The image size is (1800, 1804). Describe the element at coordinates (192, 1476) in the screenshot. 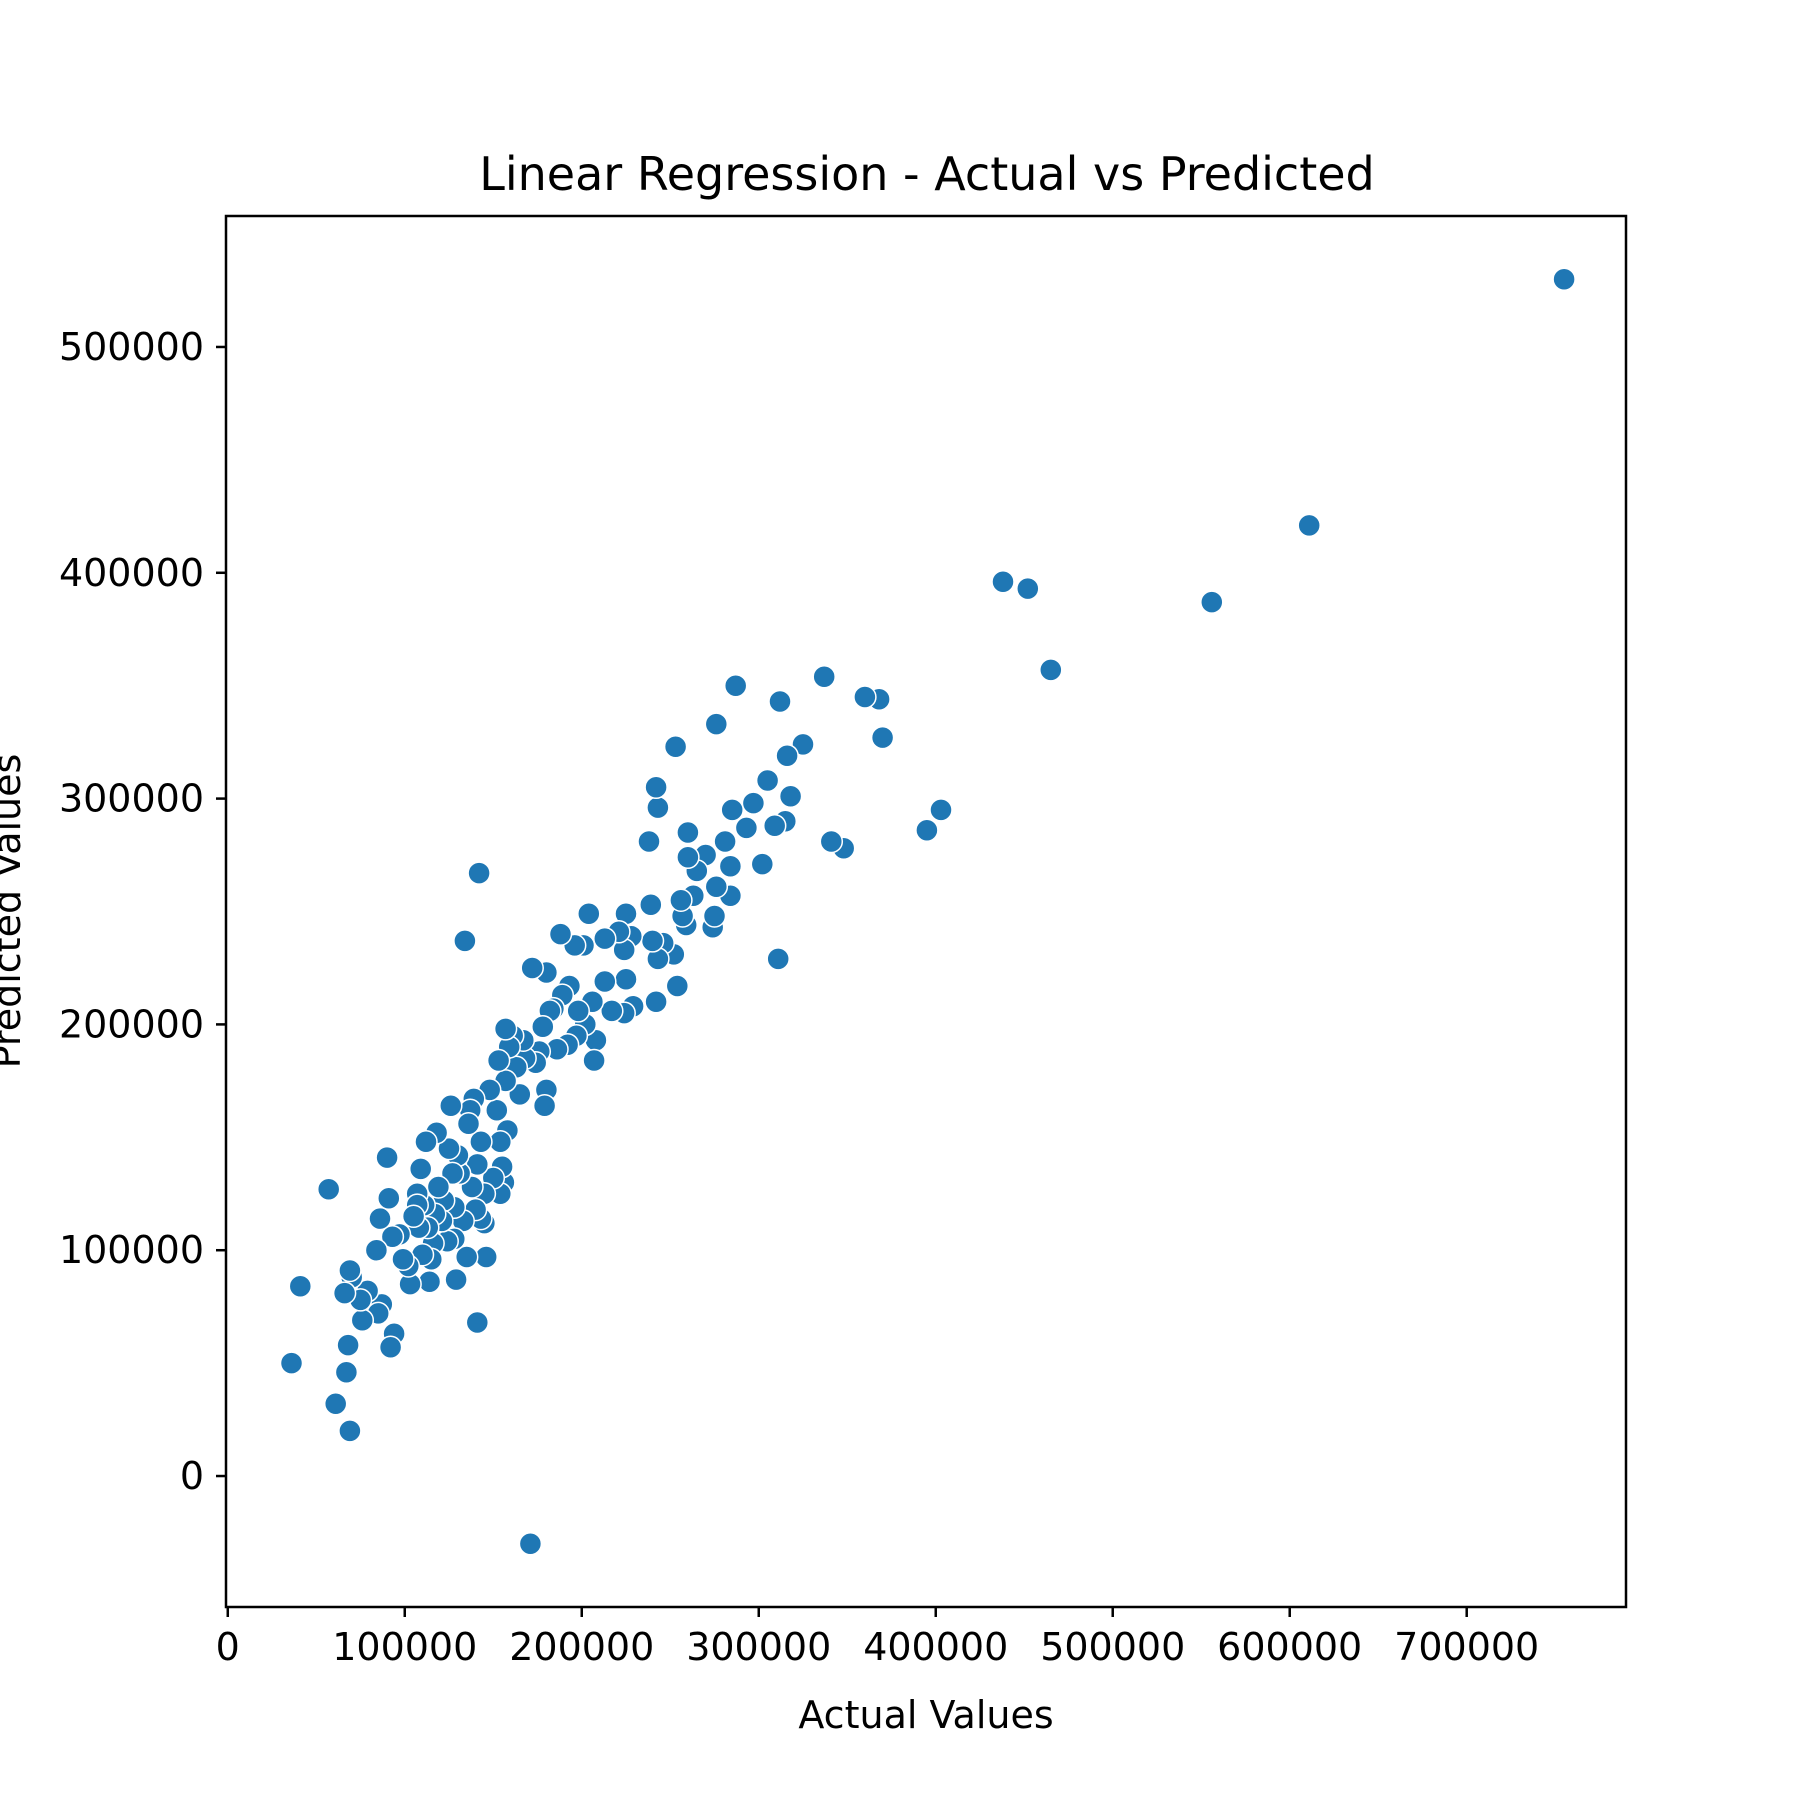

I see `y-tick-label-0: 0` at that location.